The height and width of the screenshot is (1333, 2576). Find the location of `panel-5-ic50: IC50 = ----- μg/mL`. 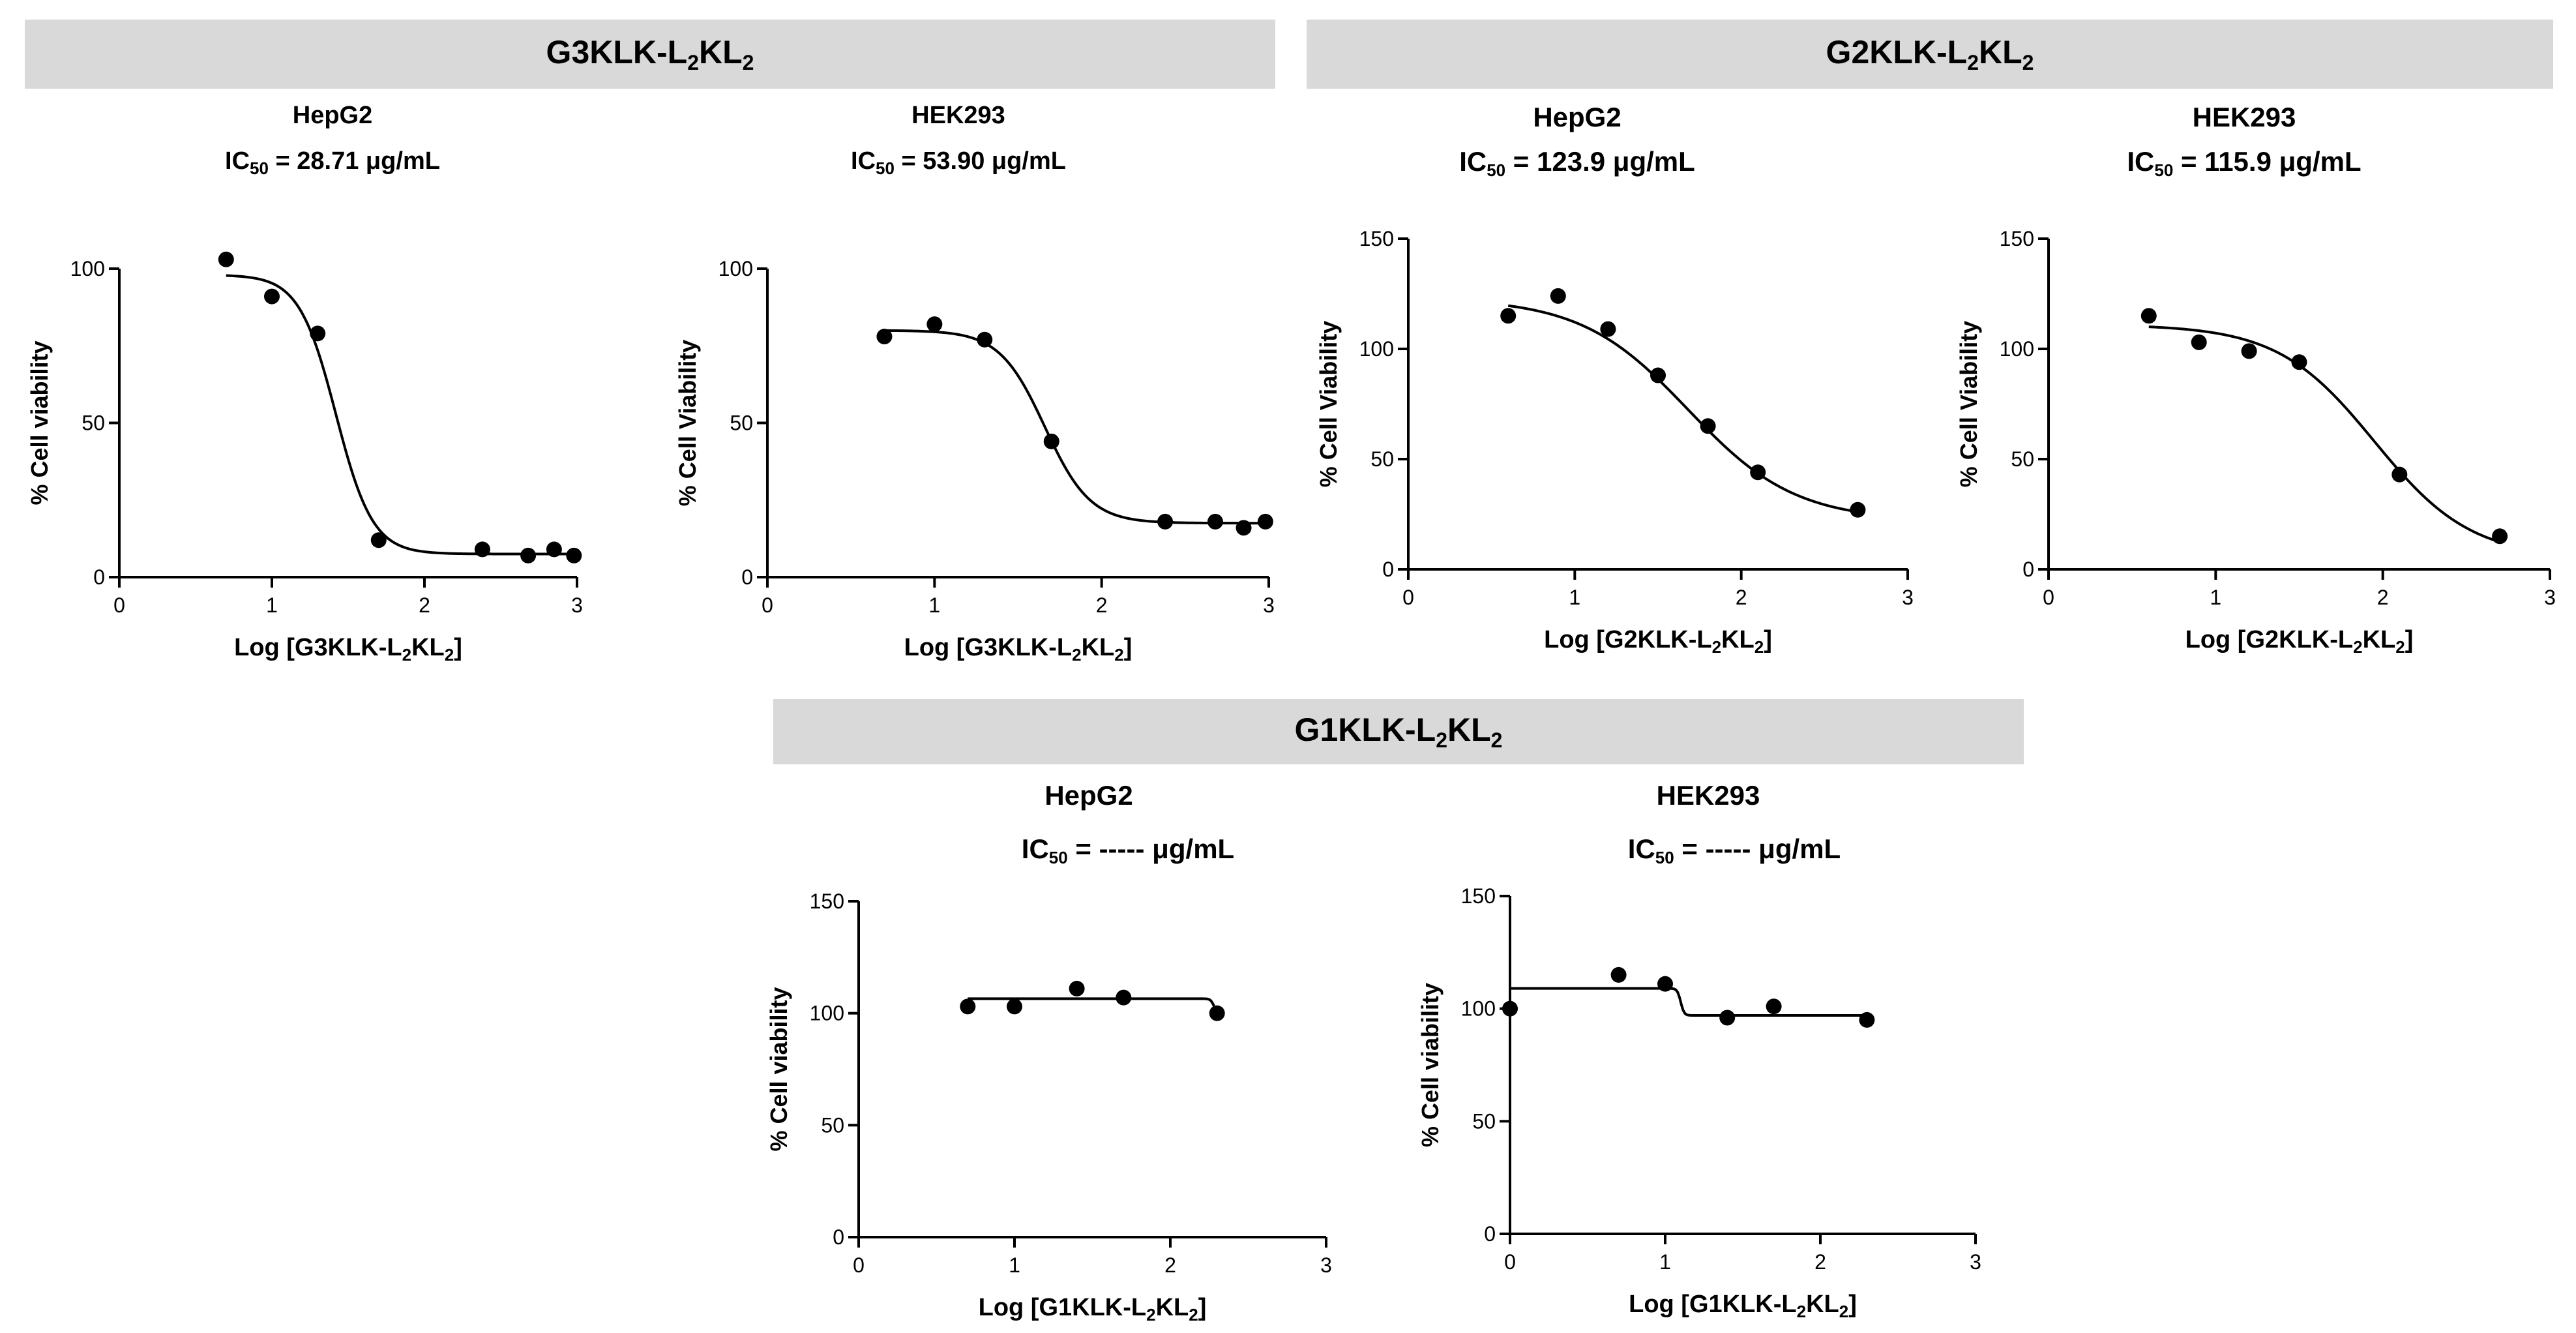

panel-5-ic50: IC50 = ----- μg/mL is located at coordinates (1128, 850).